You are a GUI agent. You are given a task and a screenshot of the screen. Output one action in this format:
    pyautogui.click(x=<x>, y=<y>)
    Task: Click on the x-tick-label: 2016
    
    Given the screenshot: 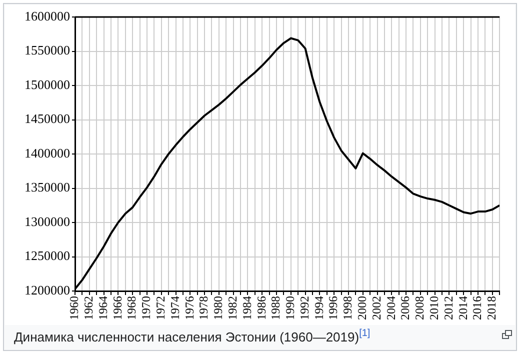 What is the action you would take?
    pyautogui.click(x=477, y=308)
    